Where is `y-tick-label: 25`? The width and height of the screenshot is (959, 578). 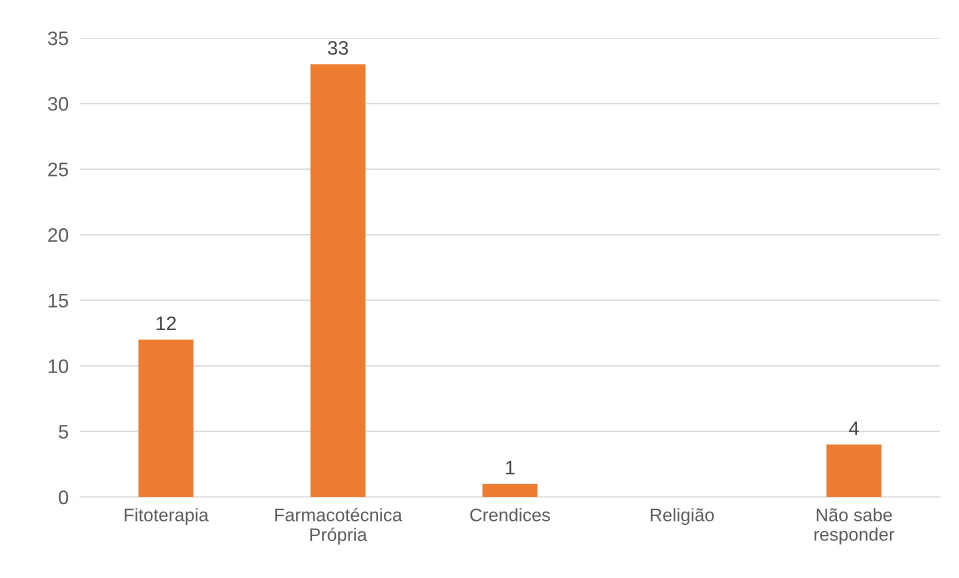 y-tick-label: 25 is located at coordinates (58, 169).